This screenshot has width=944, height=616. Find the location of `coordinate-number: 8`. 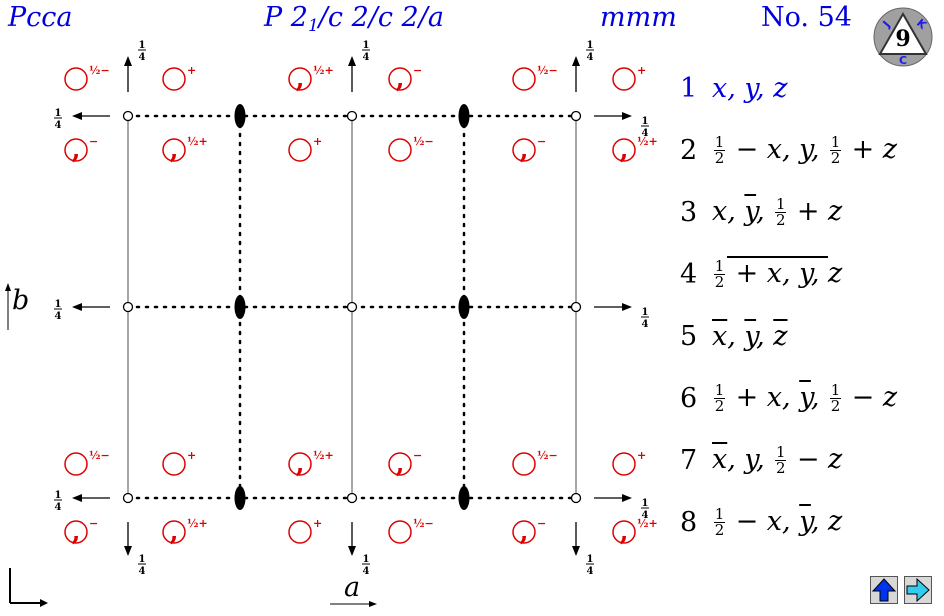

coordinate-number: 8 is located at coordinates (689, 522).